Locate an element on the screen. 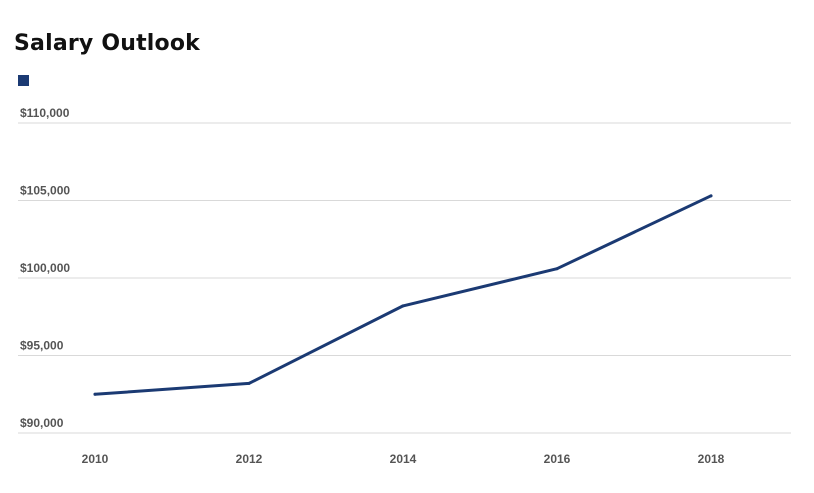 The height and width of the screenshot is (493, 814). y-tick-label: $95,000 is located at coordinates (42, 346).